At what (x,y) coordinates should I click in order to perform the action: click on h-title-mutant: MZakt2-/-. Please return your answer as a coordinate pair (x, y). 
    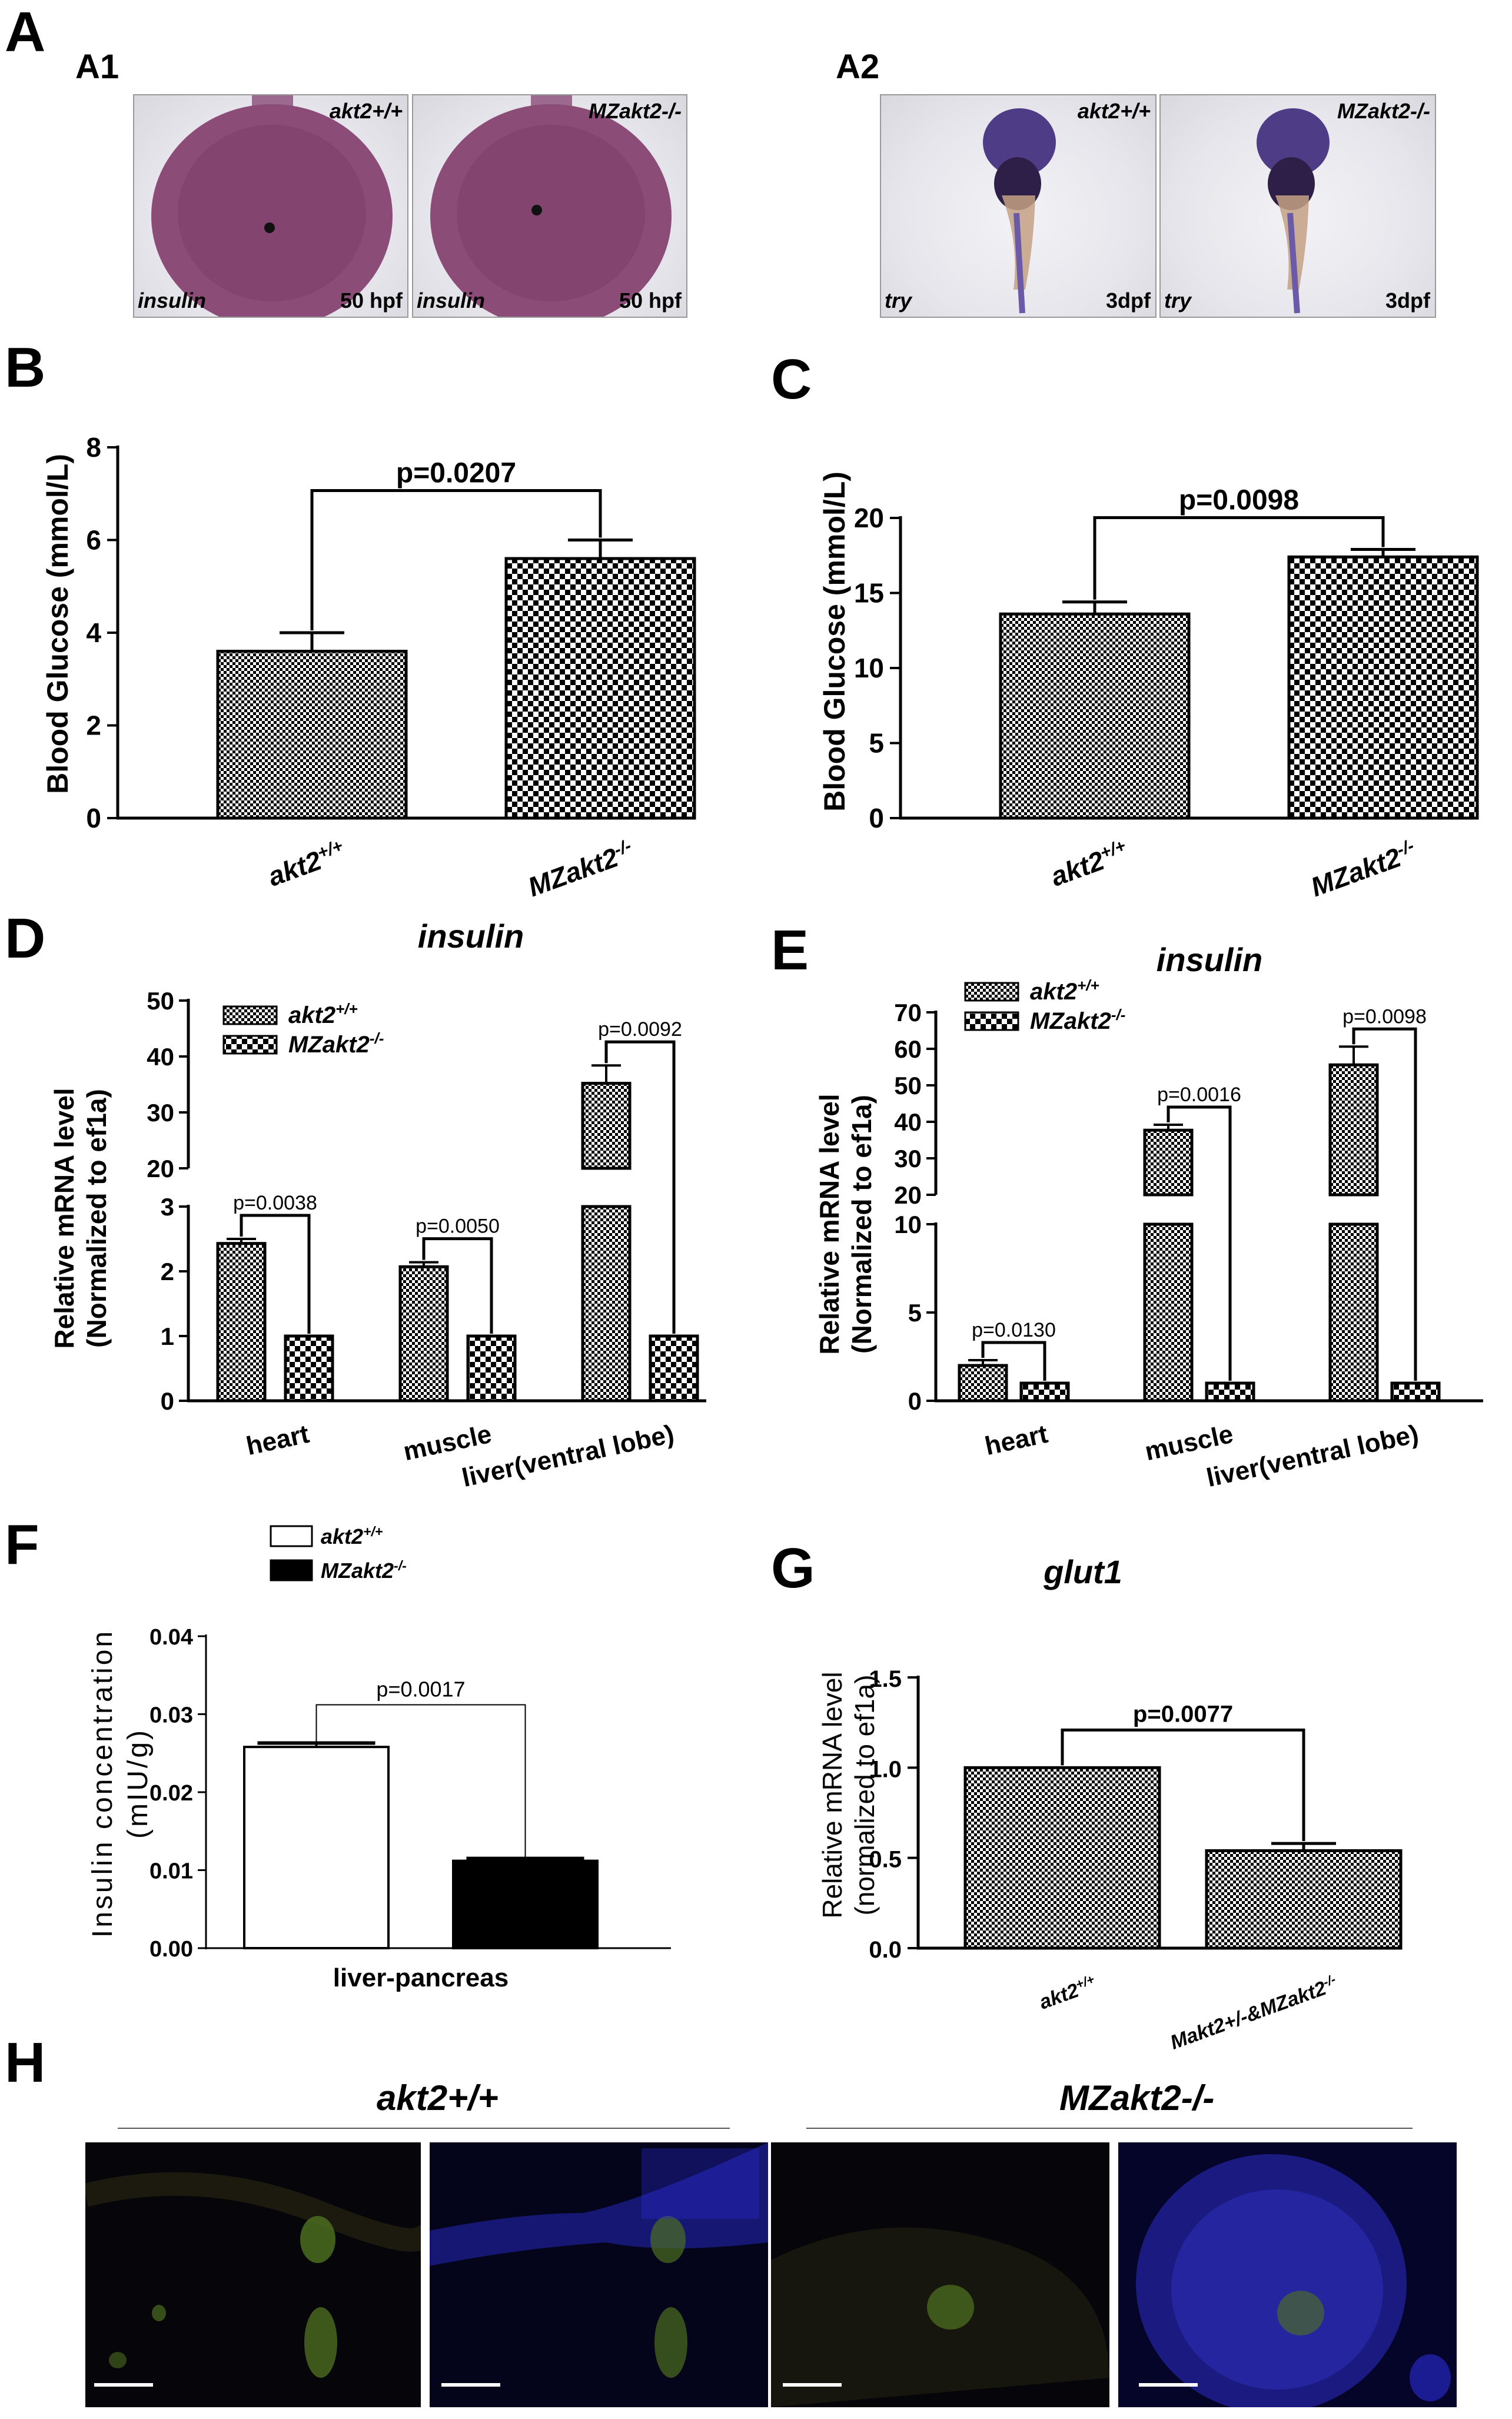
    Looking at the image, I should click on (1137, 2098).